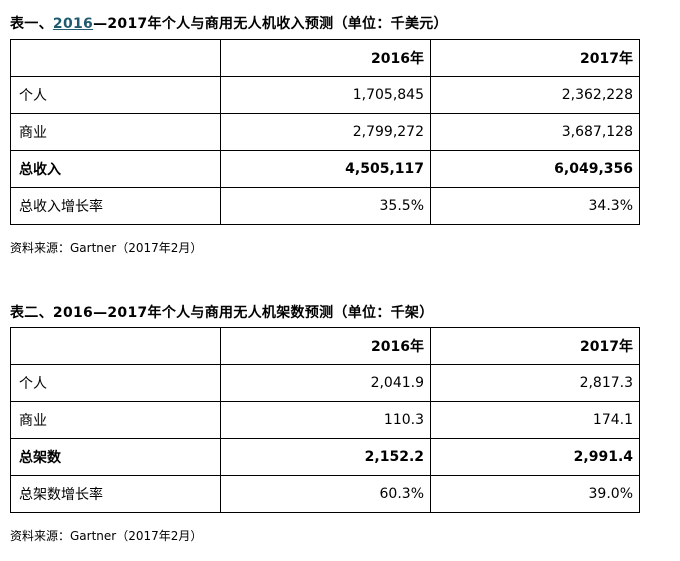 The width and height of the screenshot is (680, 561). What do you see at coordinates (535, 95) in the screenshot?
I see `value-2017: 2,362,228` at bounding box center [535, 95].